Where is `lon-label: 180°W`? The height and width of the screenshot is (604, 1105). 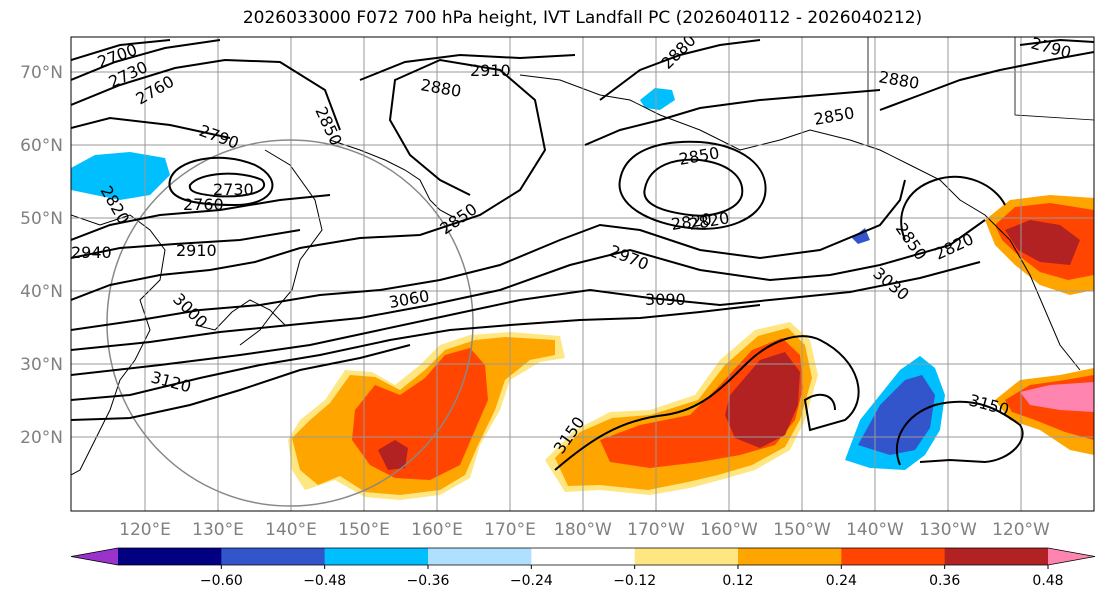
lon-label: 180°W is located at coordinates (583, 530).